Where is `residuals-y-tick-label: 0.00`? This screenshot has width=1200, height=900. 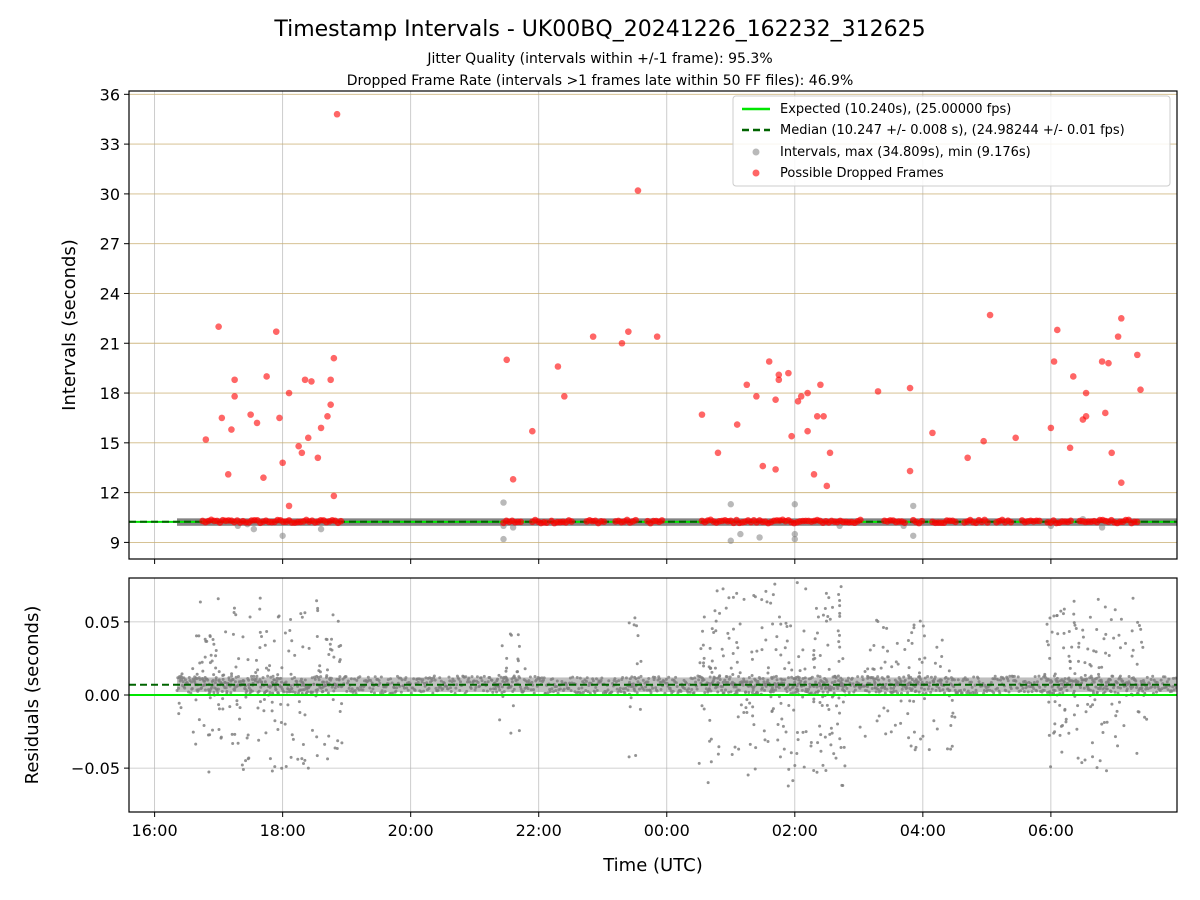
residuals-y-tick-label: 0.00 is located at coordinates (102, 695).